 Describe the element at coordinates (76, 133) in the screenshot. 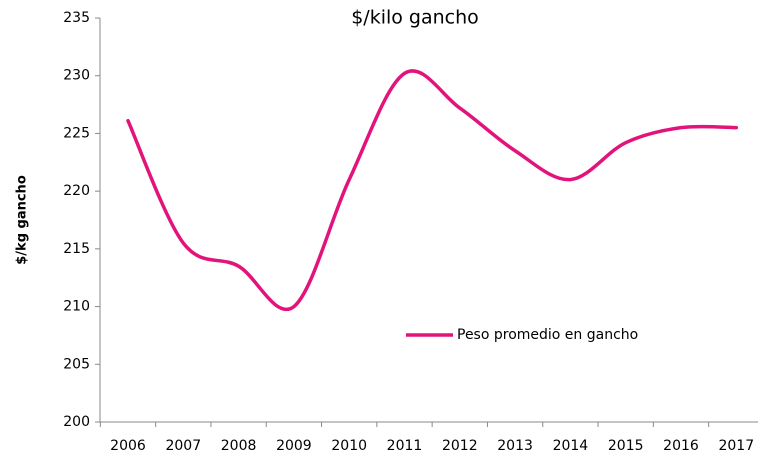

I see `y-tick-label: 225` at that location.